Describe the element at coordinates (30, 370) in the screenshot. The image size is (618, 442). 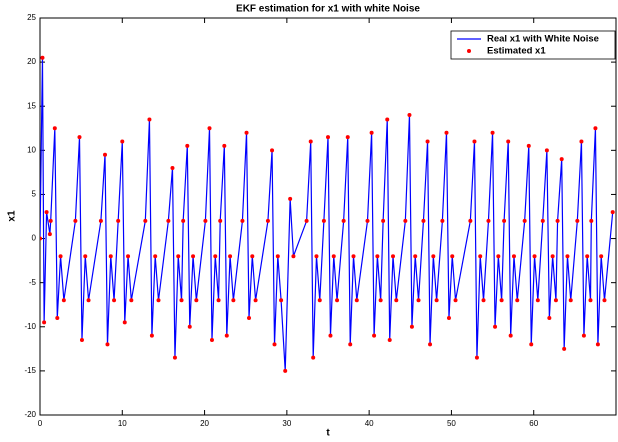
I see `y-tick-label: -15` at that location.